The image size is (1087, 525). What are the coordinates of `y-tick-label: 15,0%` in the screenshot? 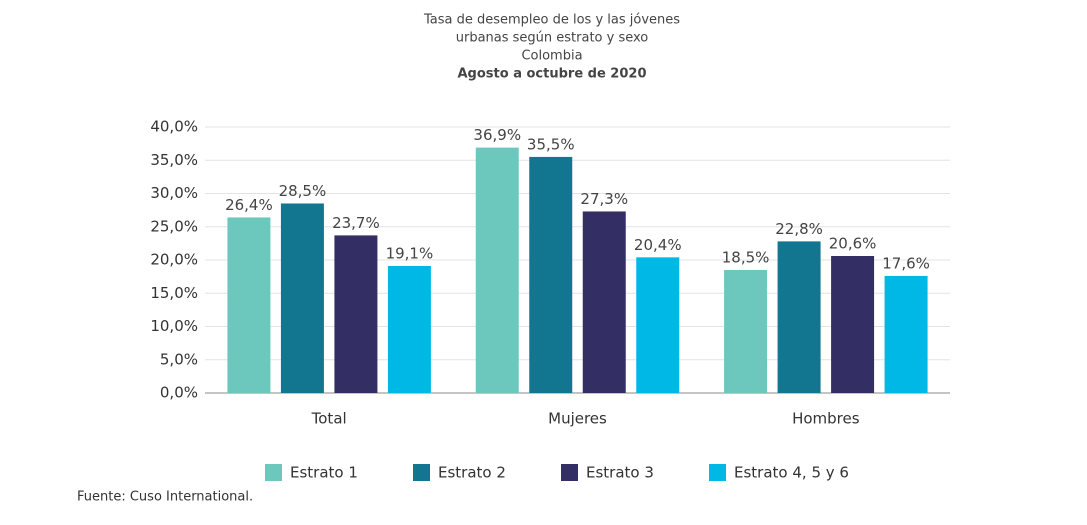 It's located at (174, 293).